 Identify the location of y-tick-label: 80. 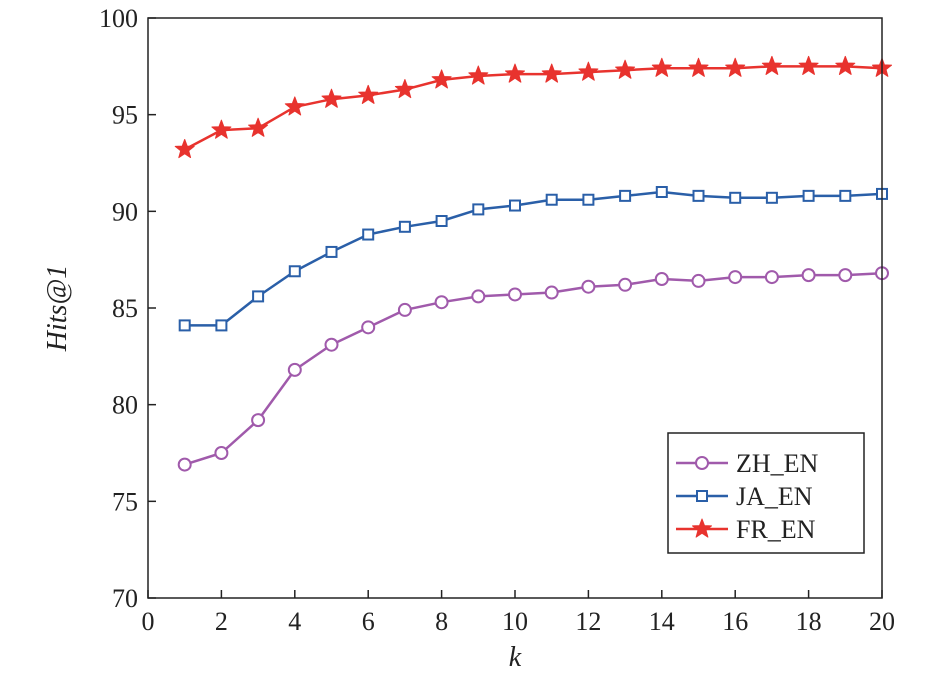
(125, 405).